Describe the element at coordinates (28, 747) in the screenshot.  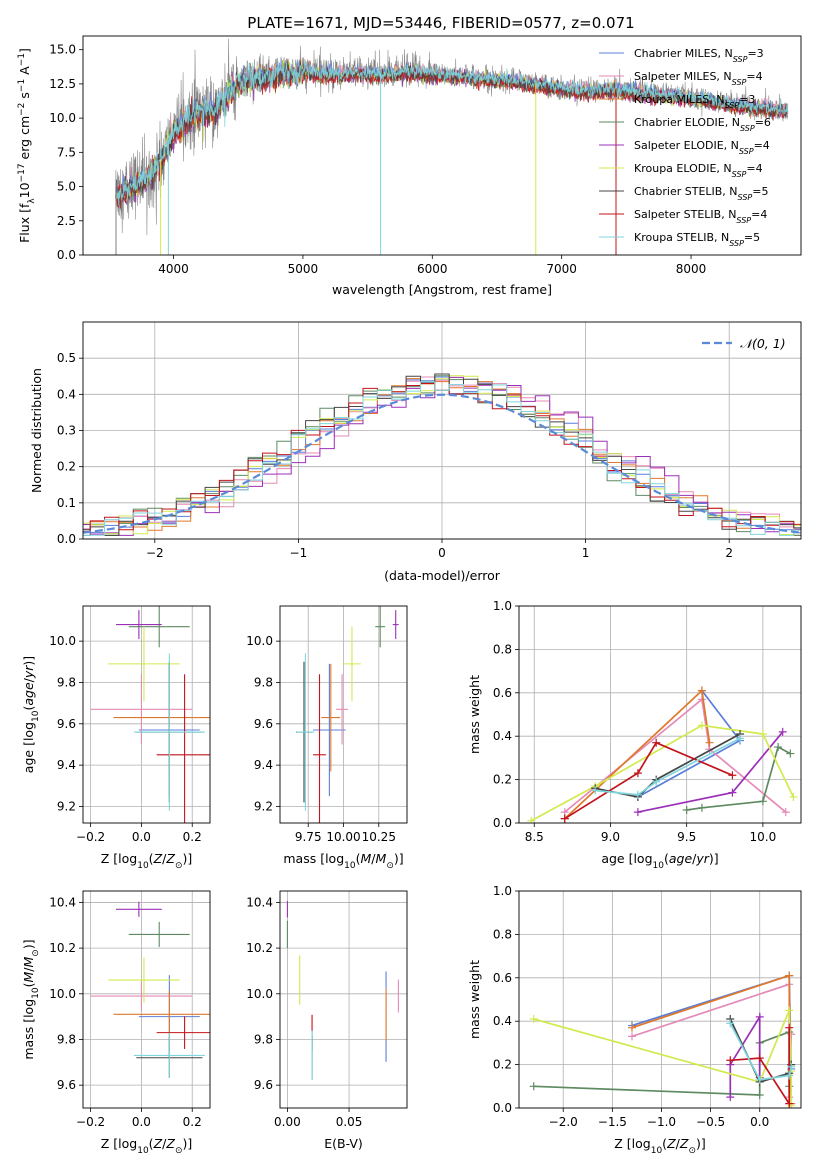
I see `label-part: age [log` at that location.